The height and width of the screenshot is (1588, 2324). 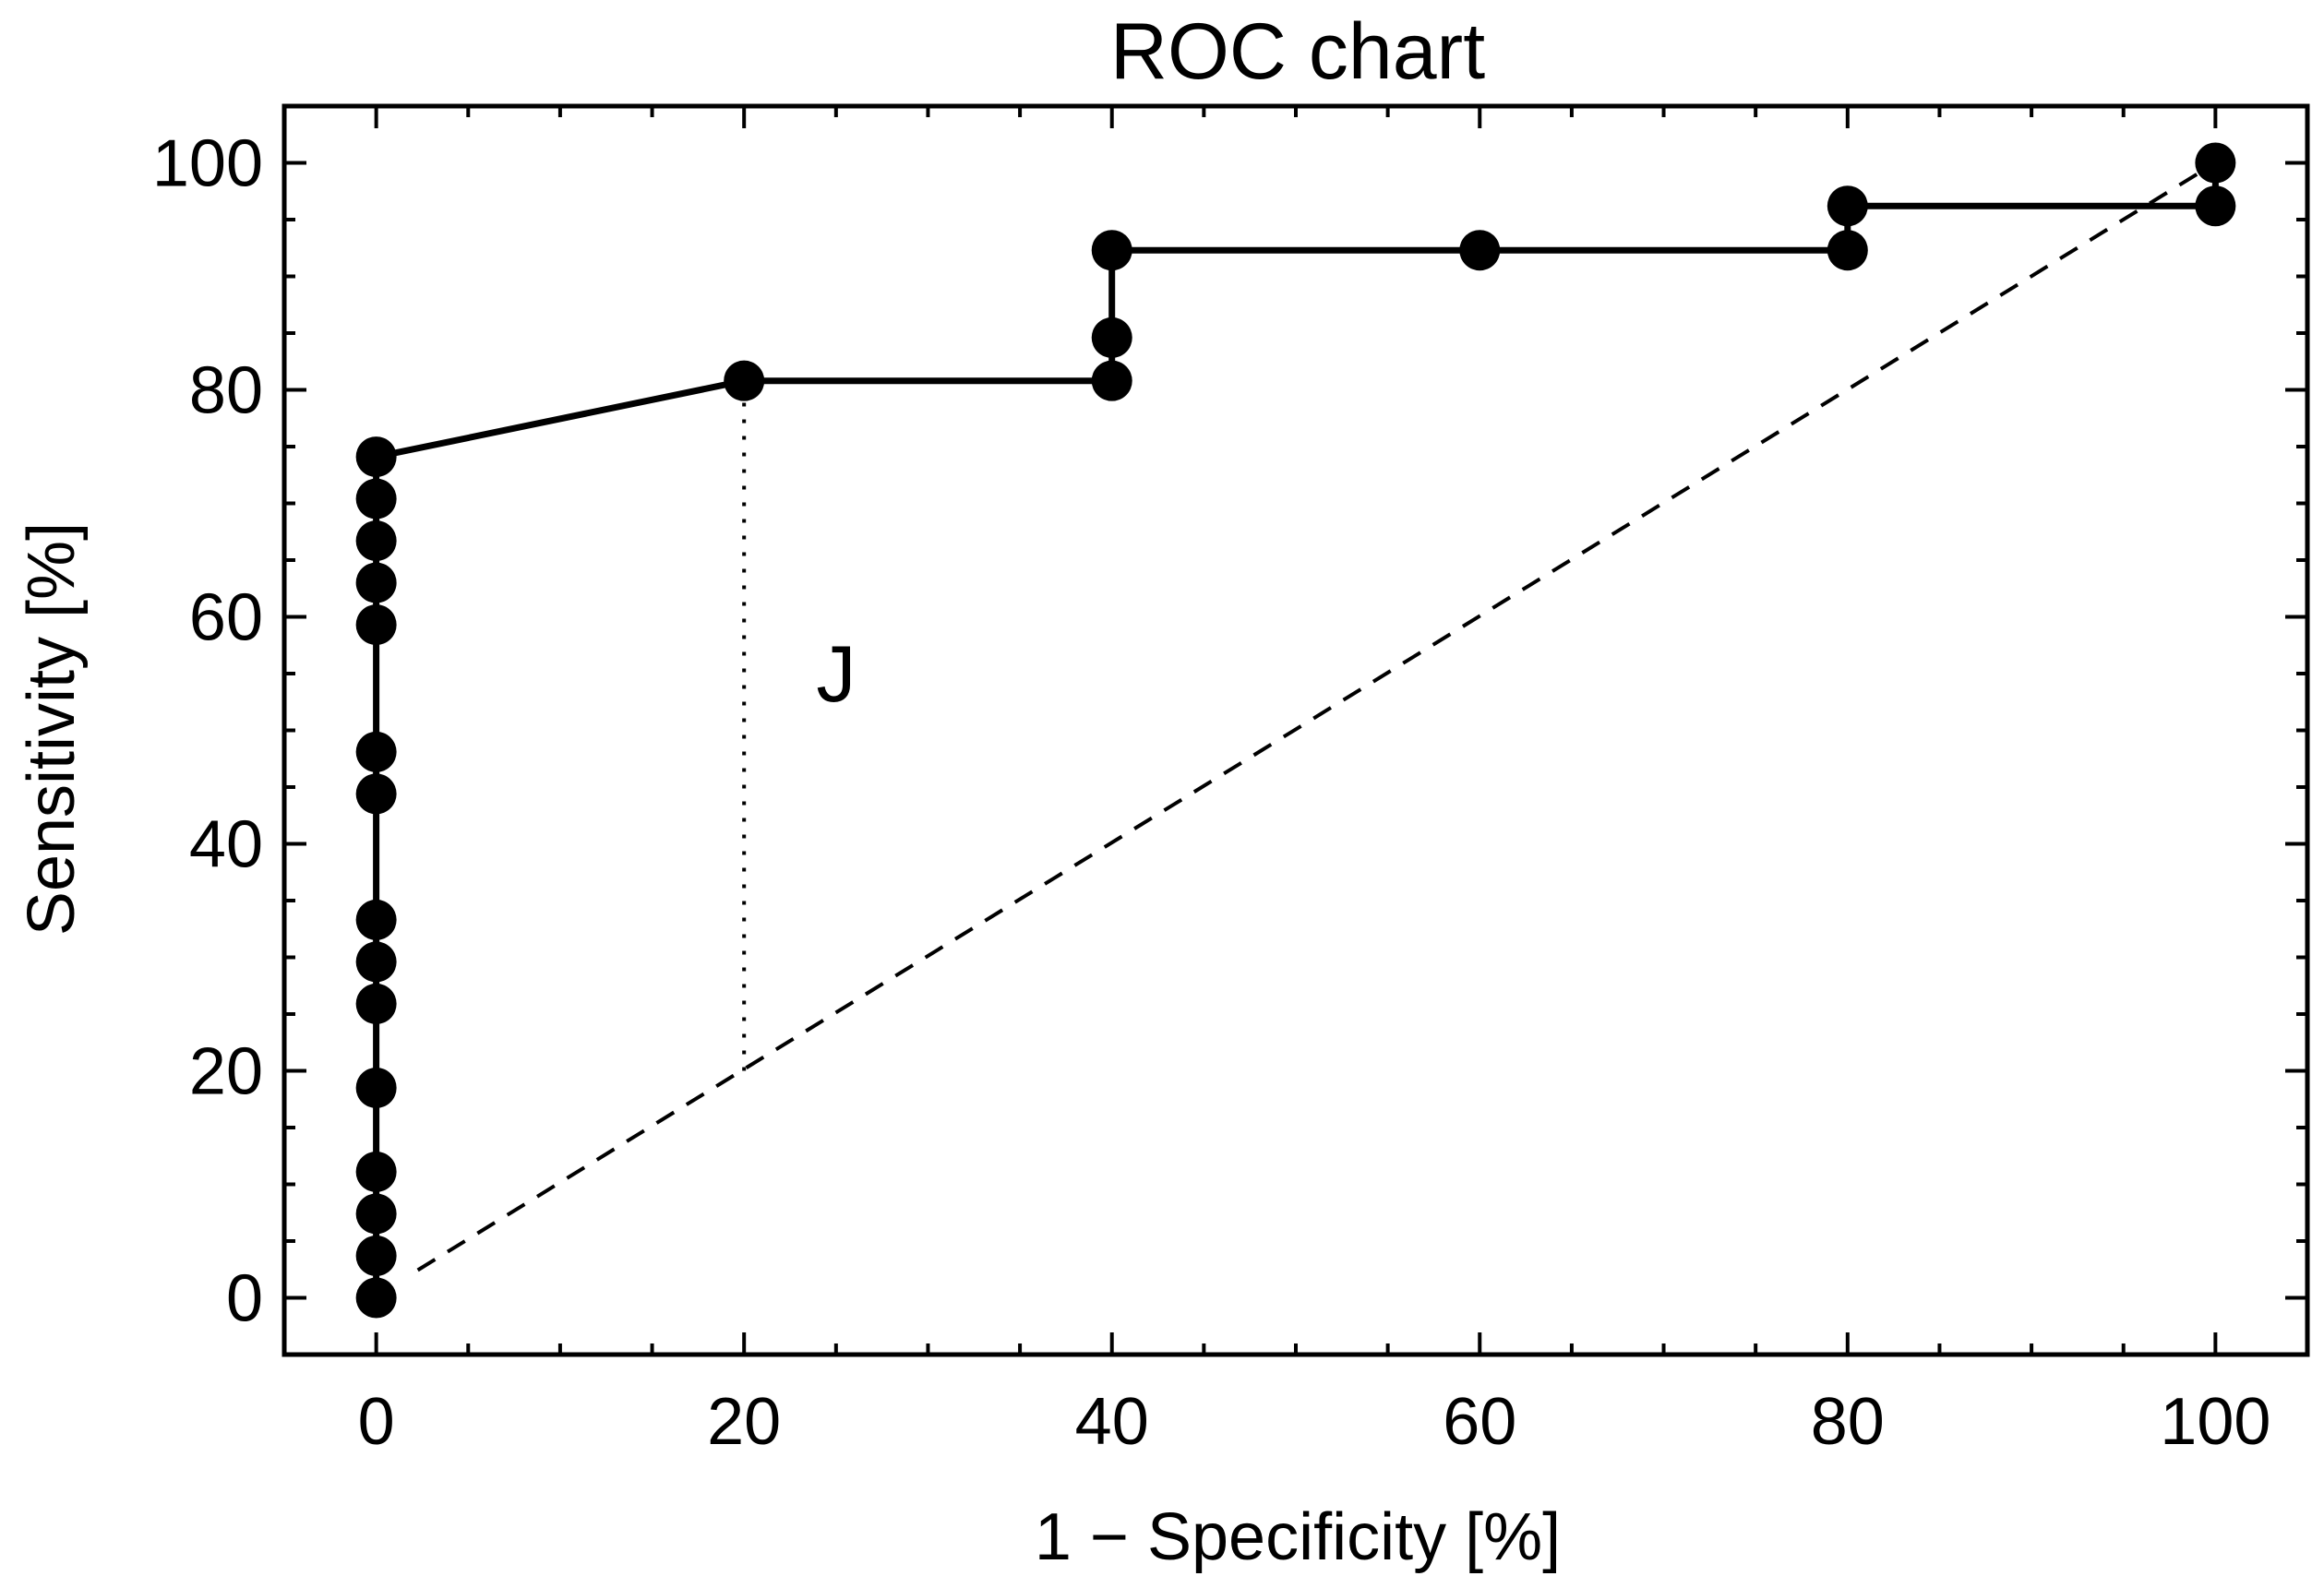 What do you see at coordinates (744, 1422) in the screenshot?
I see `x-tick-label: 20` at bounding box center [744, 1422].